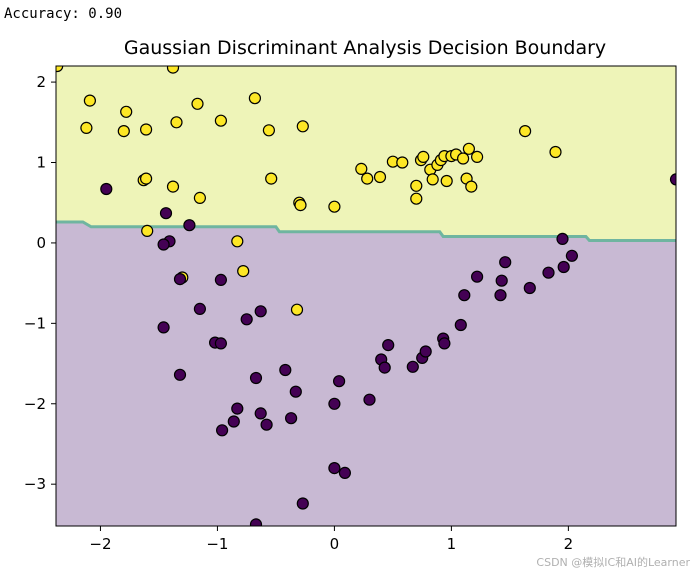 Image resolution: width=696 pixels, height=574 pixels. What do you see at coordinates (63, 14) in the screenshot?
I see `output-accuracy-text: Accuracy: 0.90` at bounding box center [63, 14].